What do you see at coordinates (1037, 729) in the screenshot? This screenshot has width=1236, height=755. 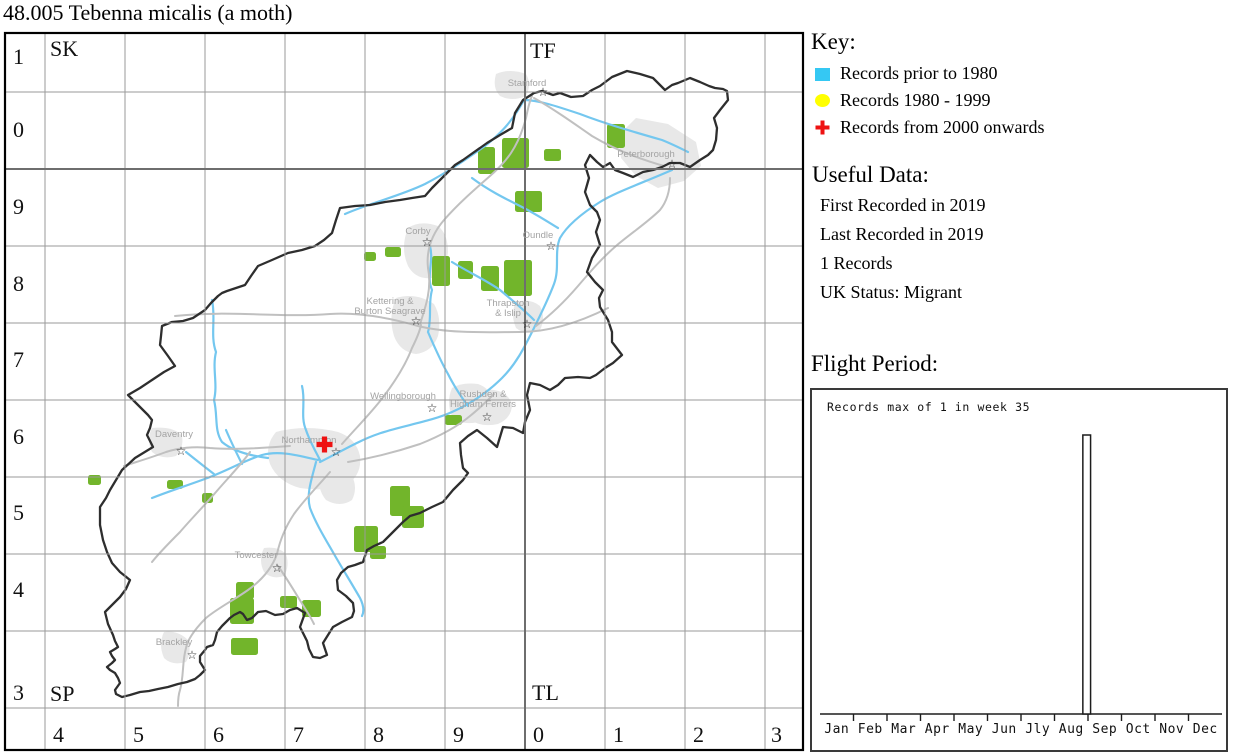 I see `month-label: Jly` at bounding box center [1037, 729].